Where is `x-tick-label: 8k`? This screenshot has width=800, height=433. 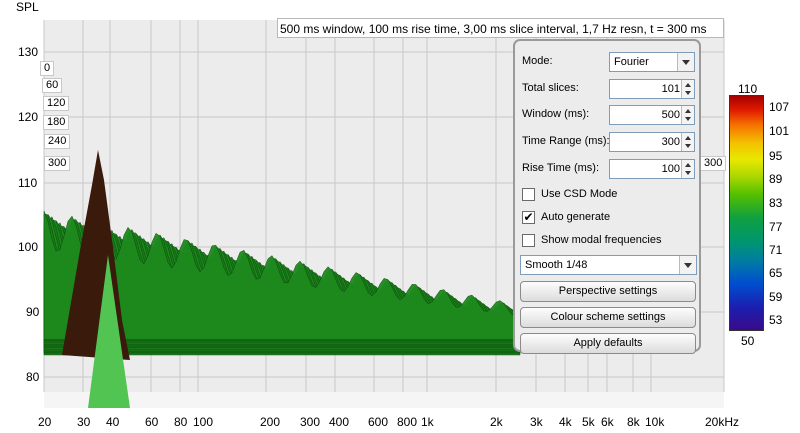 x-tick-label: 8k is located at coordinates (634, 422).